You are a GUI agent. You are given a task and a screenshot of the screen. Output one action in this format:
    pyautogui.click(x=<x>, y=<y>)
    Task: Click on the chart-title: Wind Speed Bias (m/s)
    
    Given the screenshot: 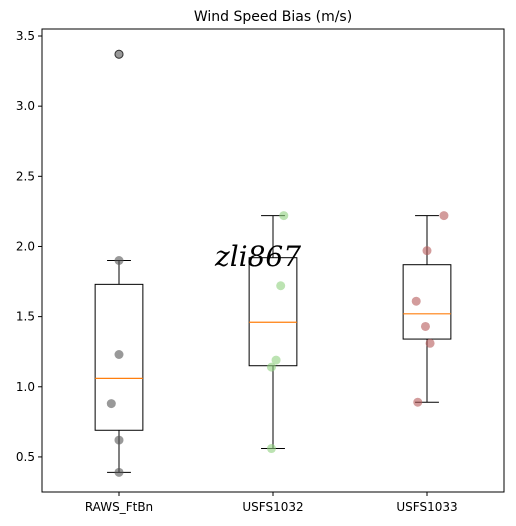 What is the action you would take?
    pyautogui.click(x=273, y=17)
    